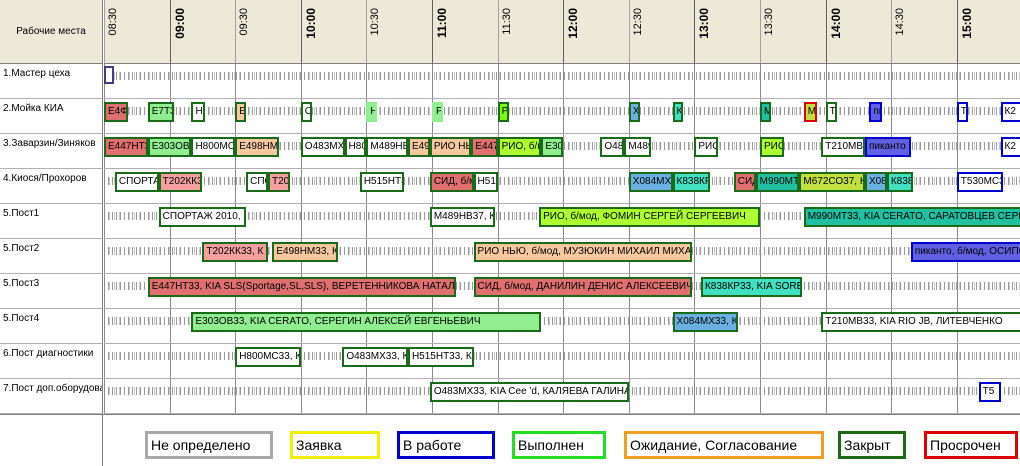  What do you see at coordinates (875, 182) in the screenshot?
I see `work-order-block: Х084` at bounding box center [875, 182].